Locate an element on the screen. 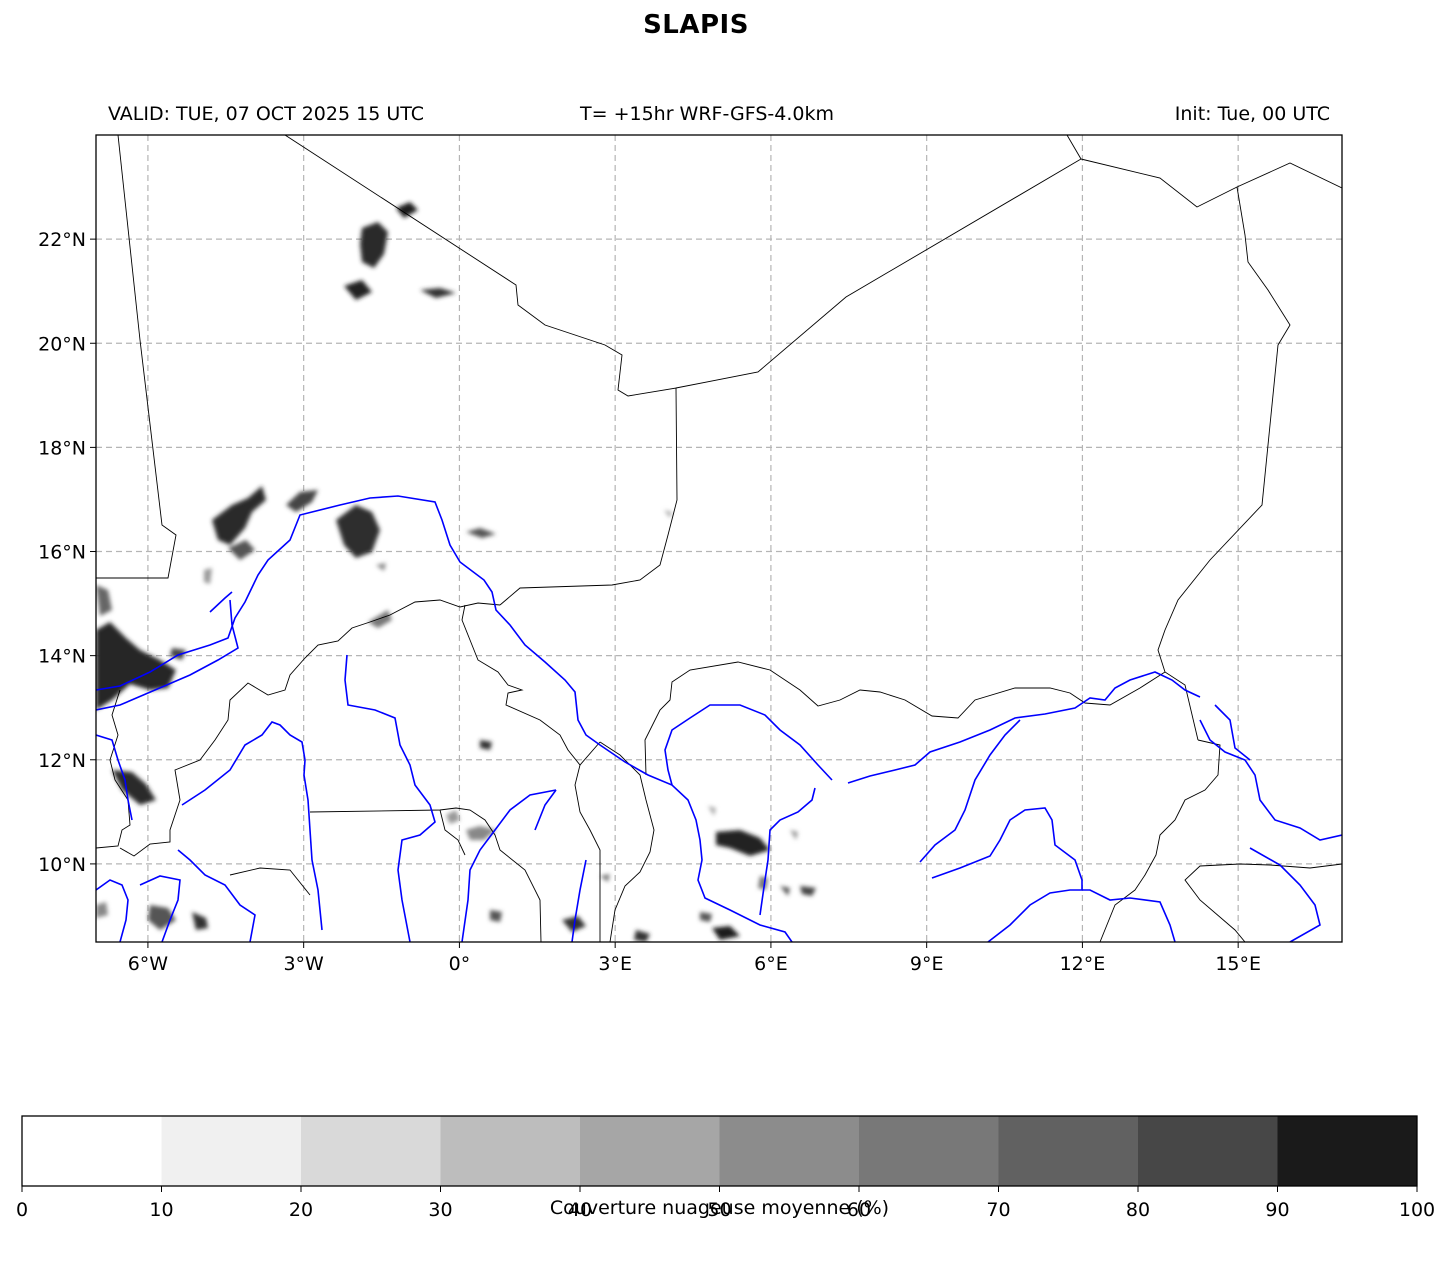 The image size is (1451, 1264). border-algeria-niger-libya is located at coordinates (878, 262).